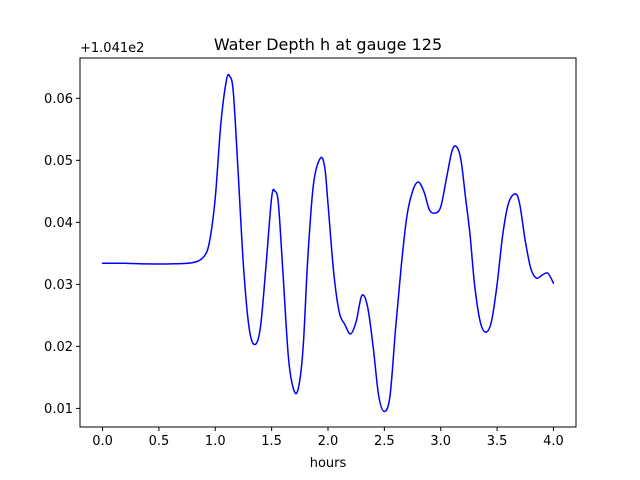 The height and width of the screenshot is (480, 640). I want to click on y-tick-label: 0.01, so click(58, 409).